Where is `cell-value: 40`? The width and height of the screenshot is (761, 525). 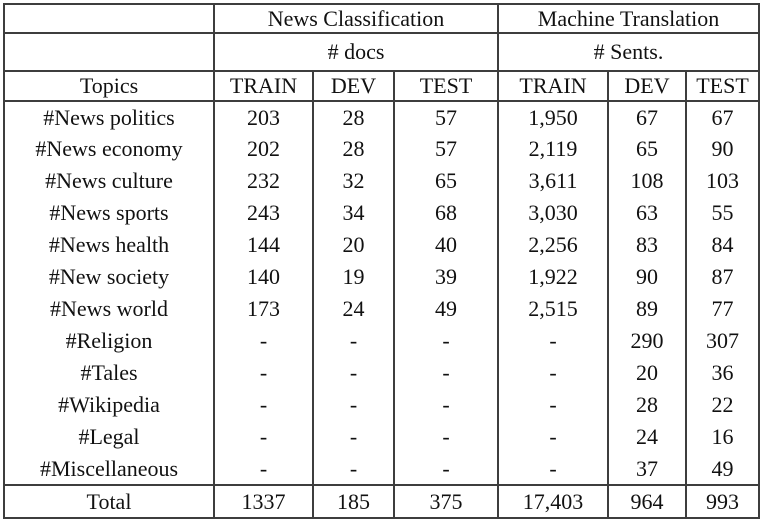
cell-value: 40 is located at coordinates (446, 245).